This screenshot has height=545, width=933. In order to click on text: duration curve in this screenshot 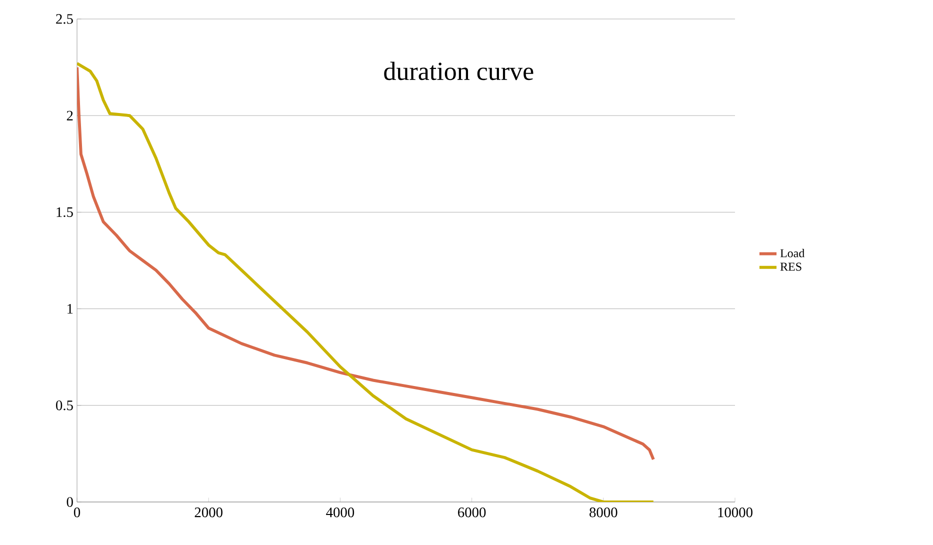, I will do `click(459, 71)`.